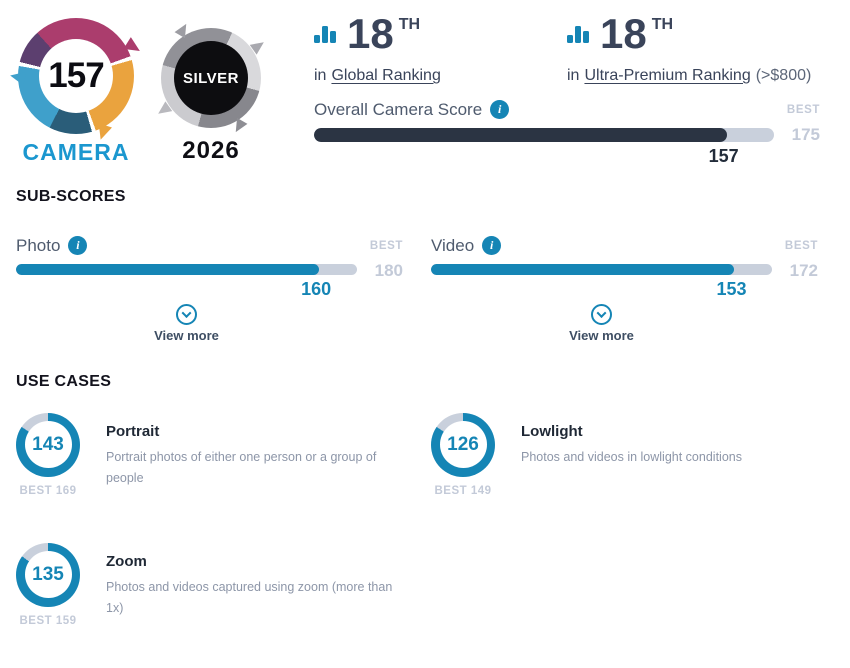 The image size is (850, 668). I want to click on overall-camera-score-block: Overall Camera Score i BEST 157 175, so click(567, 134).